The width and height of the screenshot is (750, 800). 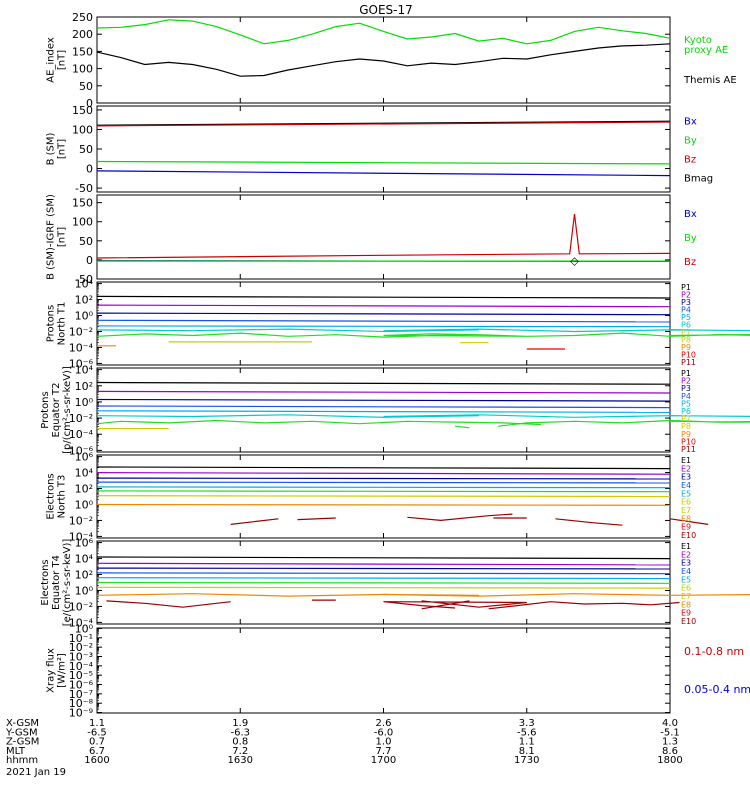 What do you see at coordinates (383, 392) in the screenshot?
I see `series-p2` at bounding box center [383, 392].